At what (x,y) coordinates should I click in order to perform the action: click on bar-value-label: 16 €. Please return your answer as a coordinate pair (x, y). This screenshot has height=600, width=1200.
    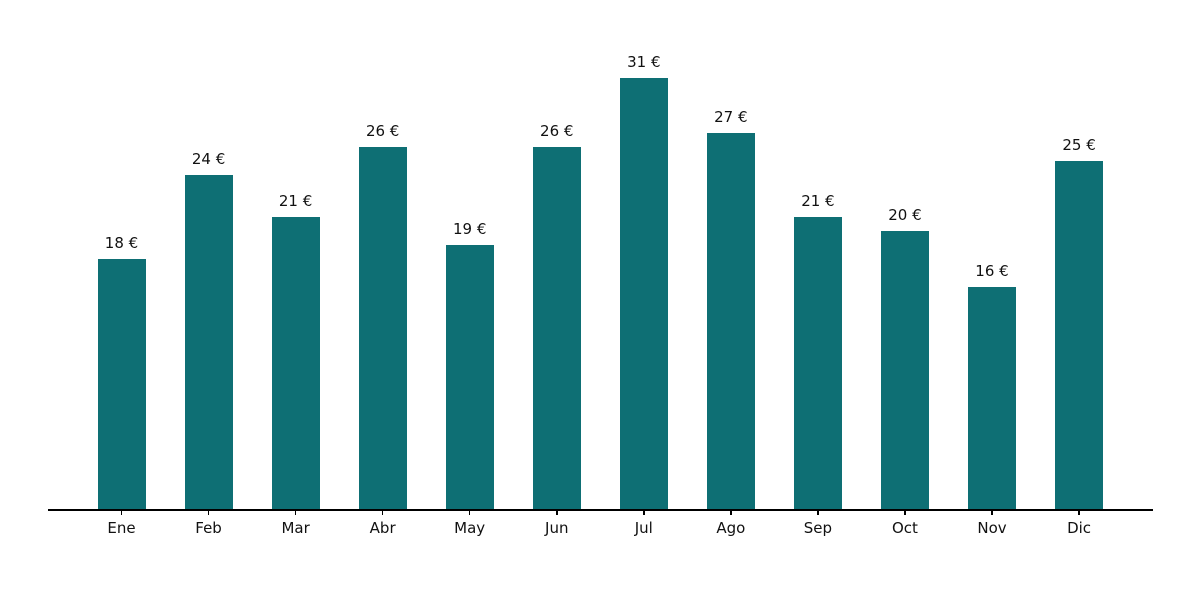
    Looking at the image, I should click on (992, 270).